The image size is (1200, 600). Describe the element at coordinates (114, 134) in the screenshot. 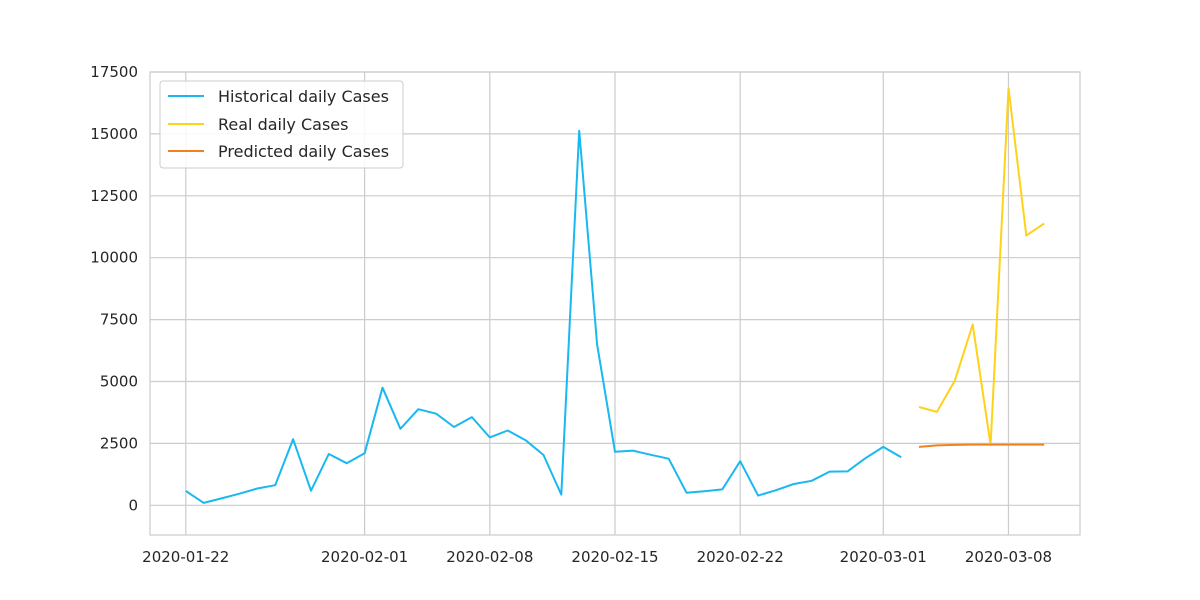

I see `y-tick-label: 15000` at that location.